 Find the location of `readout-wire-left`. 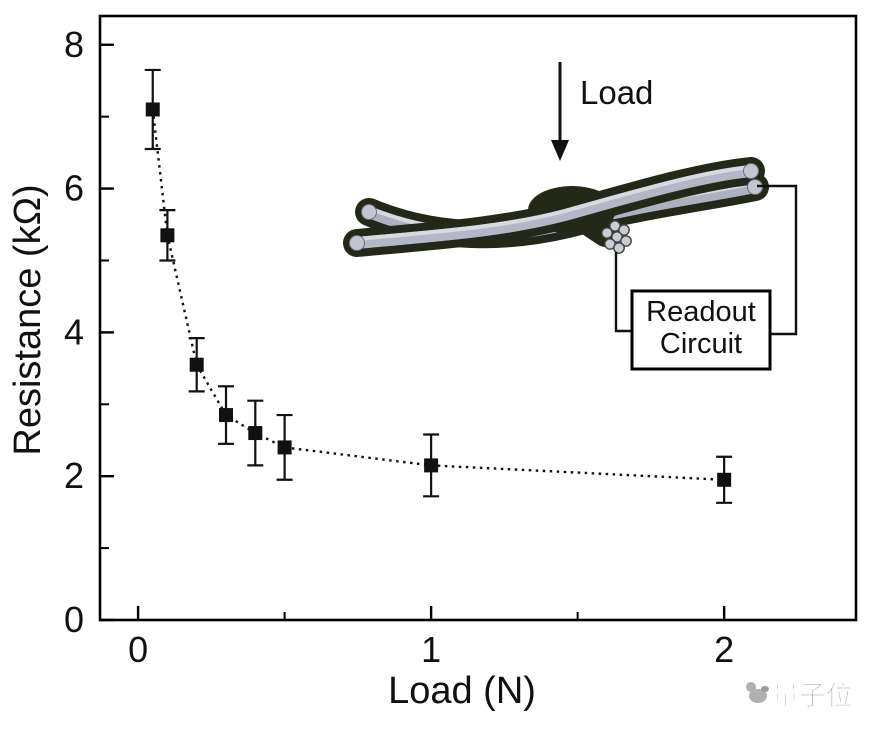

readout-wire-left is located at coordinates (622, 292).